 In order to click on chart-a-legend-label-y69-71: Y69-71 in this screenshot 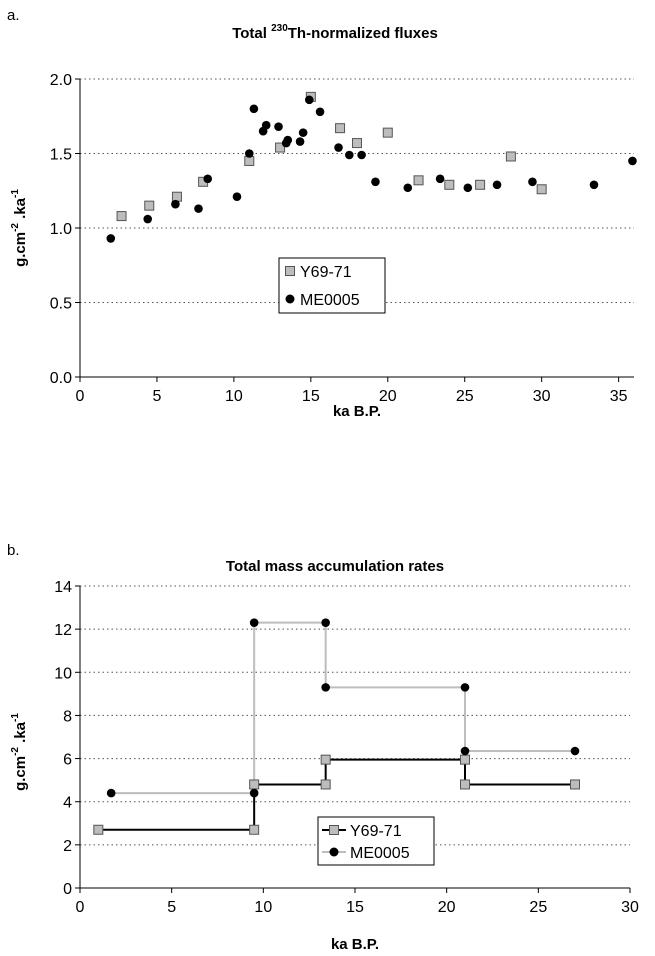, I will do `click(326, 272)`.